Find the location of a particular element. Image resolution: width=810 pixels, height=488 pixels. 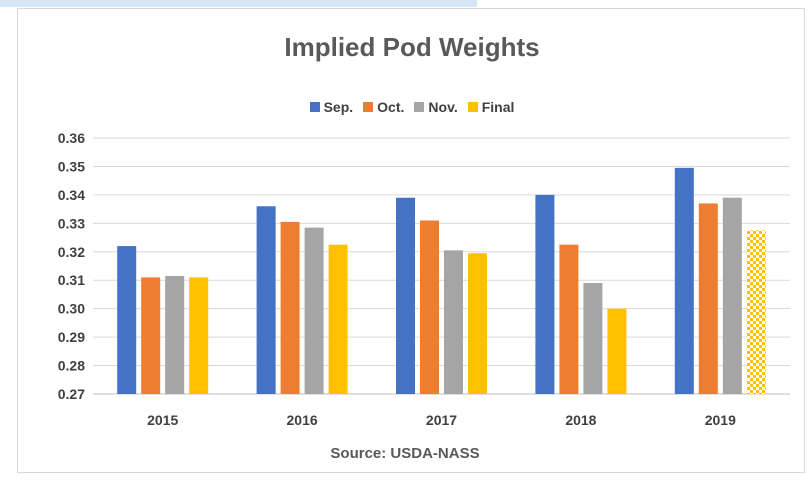

bar-sep-2015 is located at coordinates (127, 320).